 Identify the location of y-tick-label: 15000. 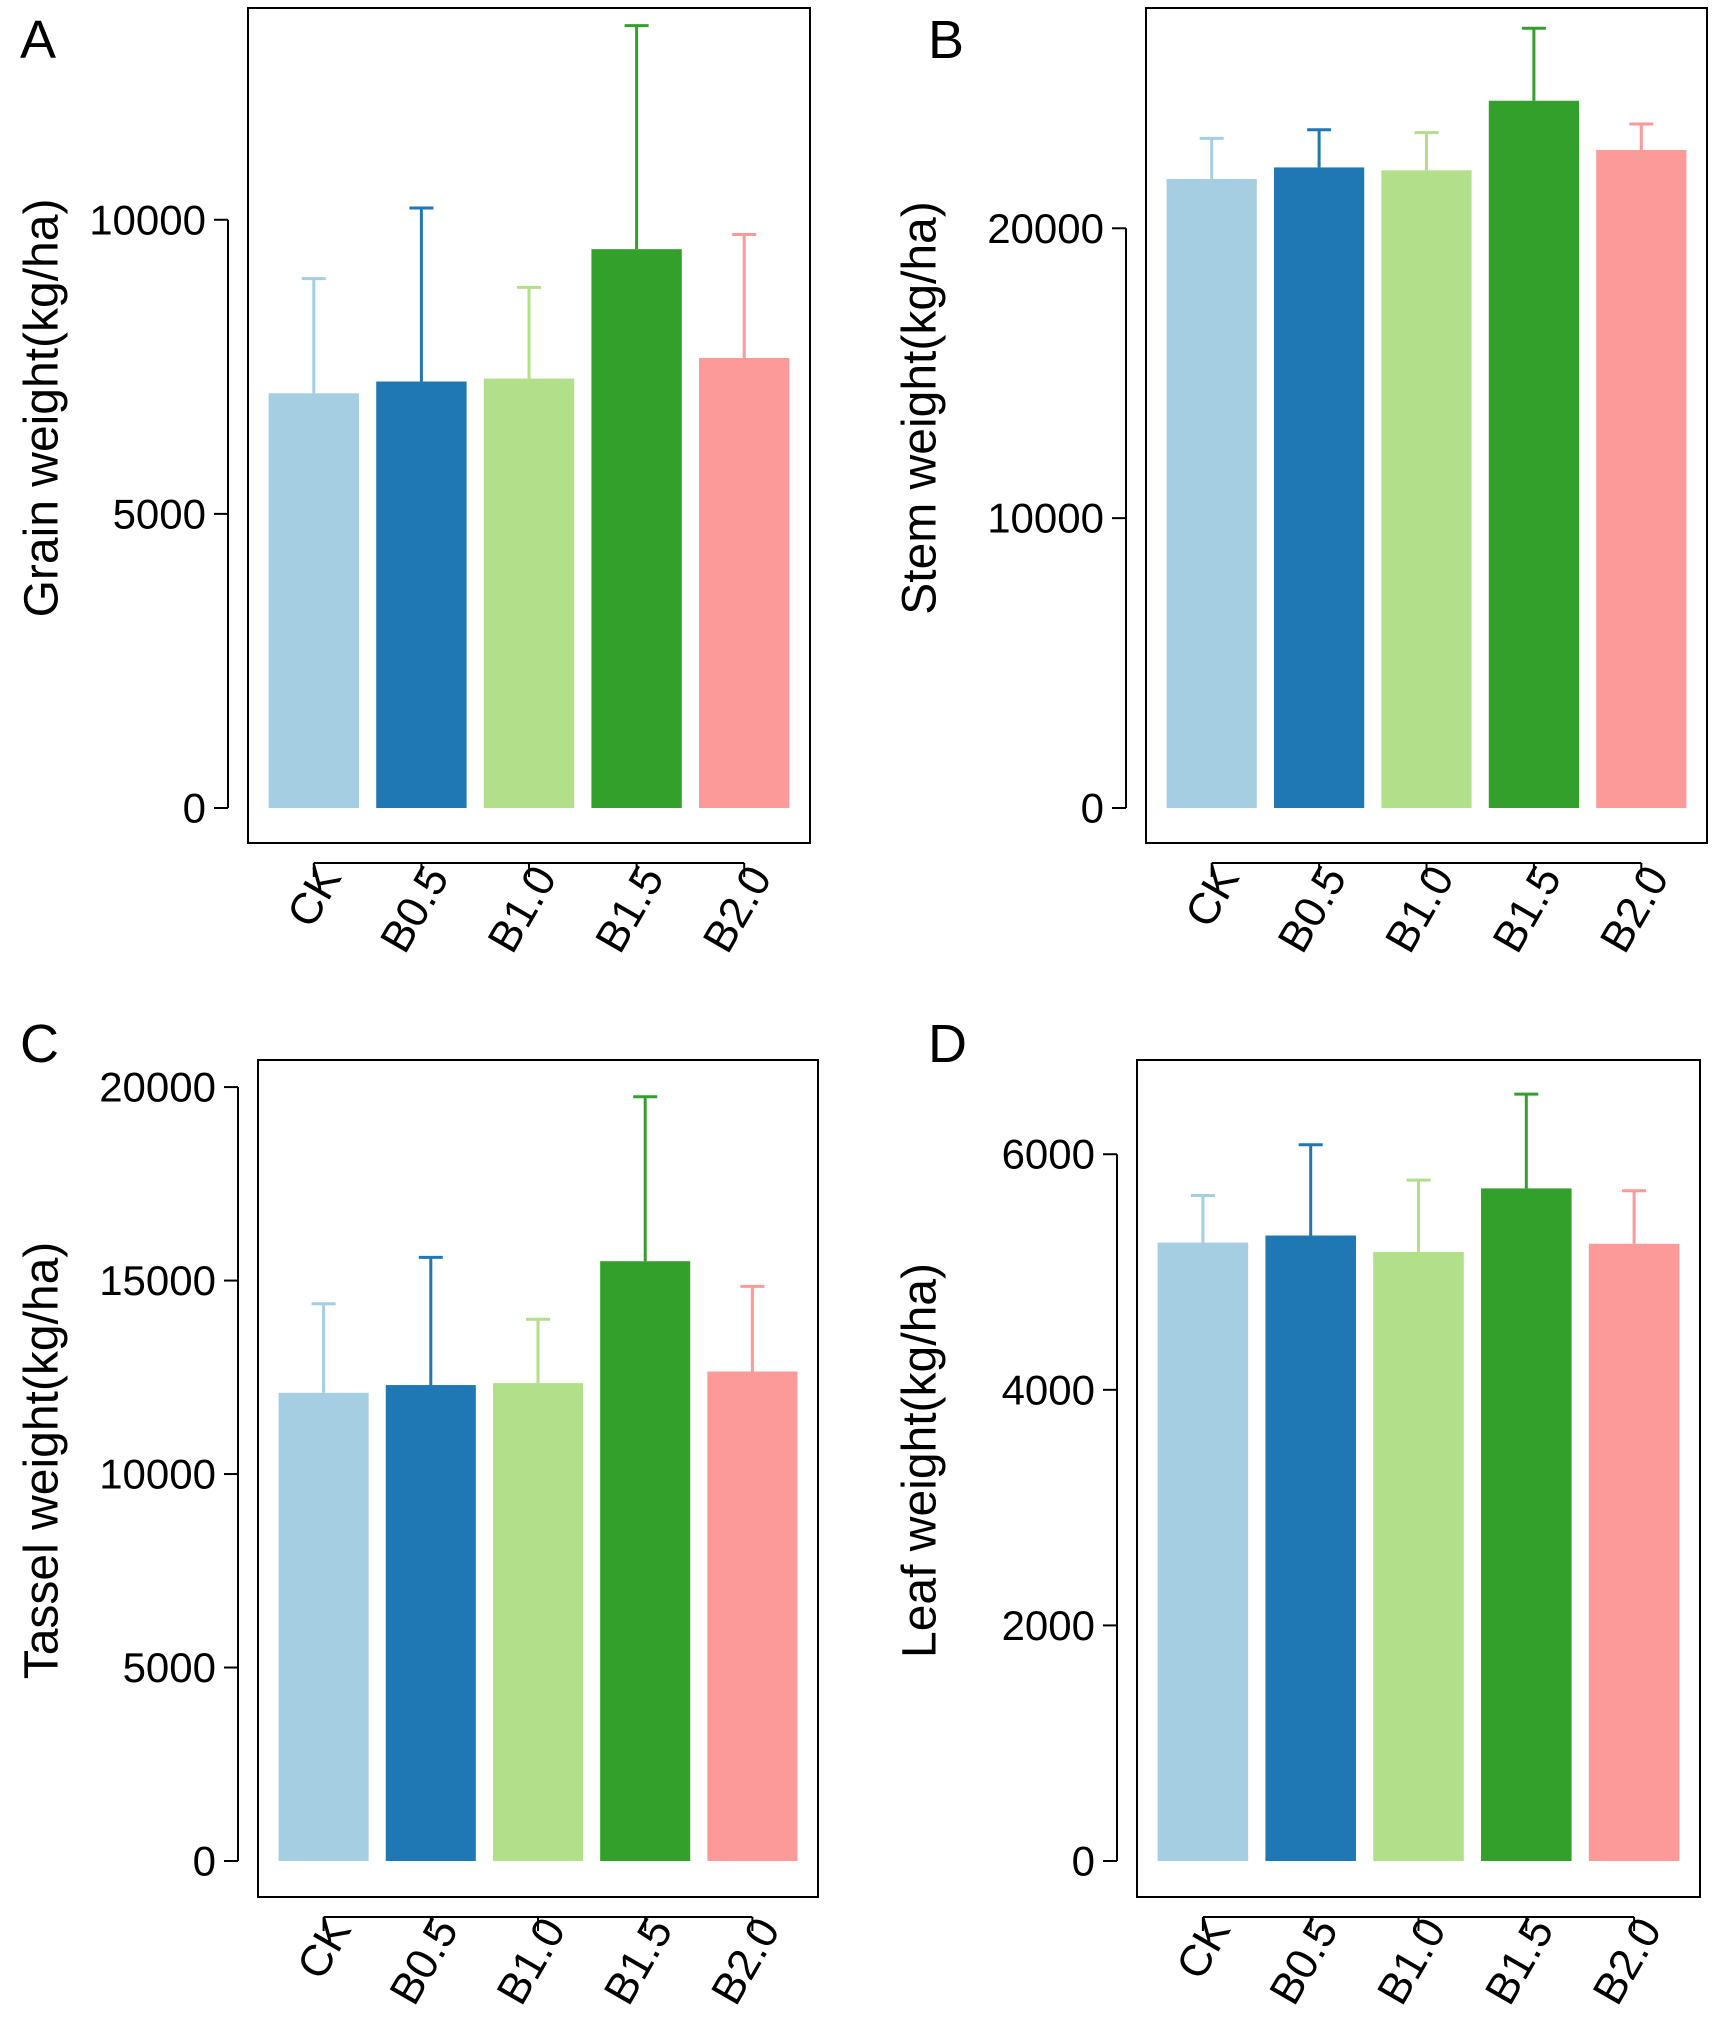
(157, 1280).